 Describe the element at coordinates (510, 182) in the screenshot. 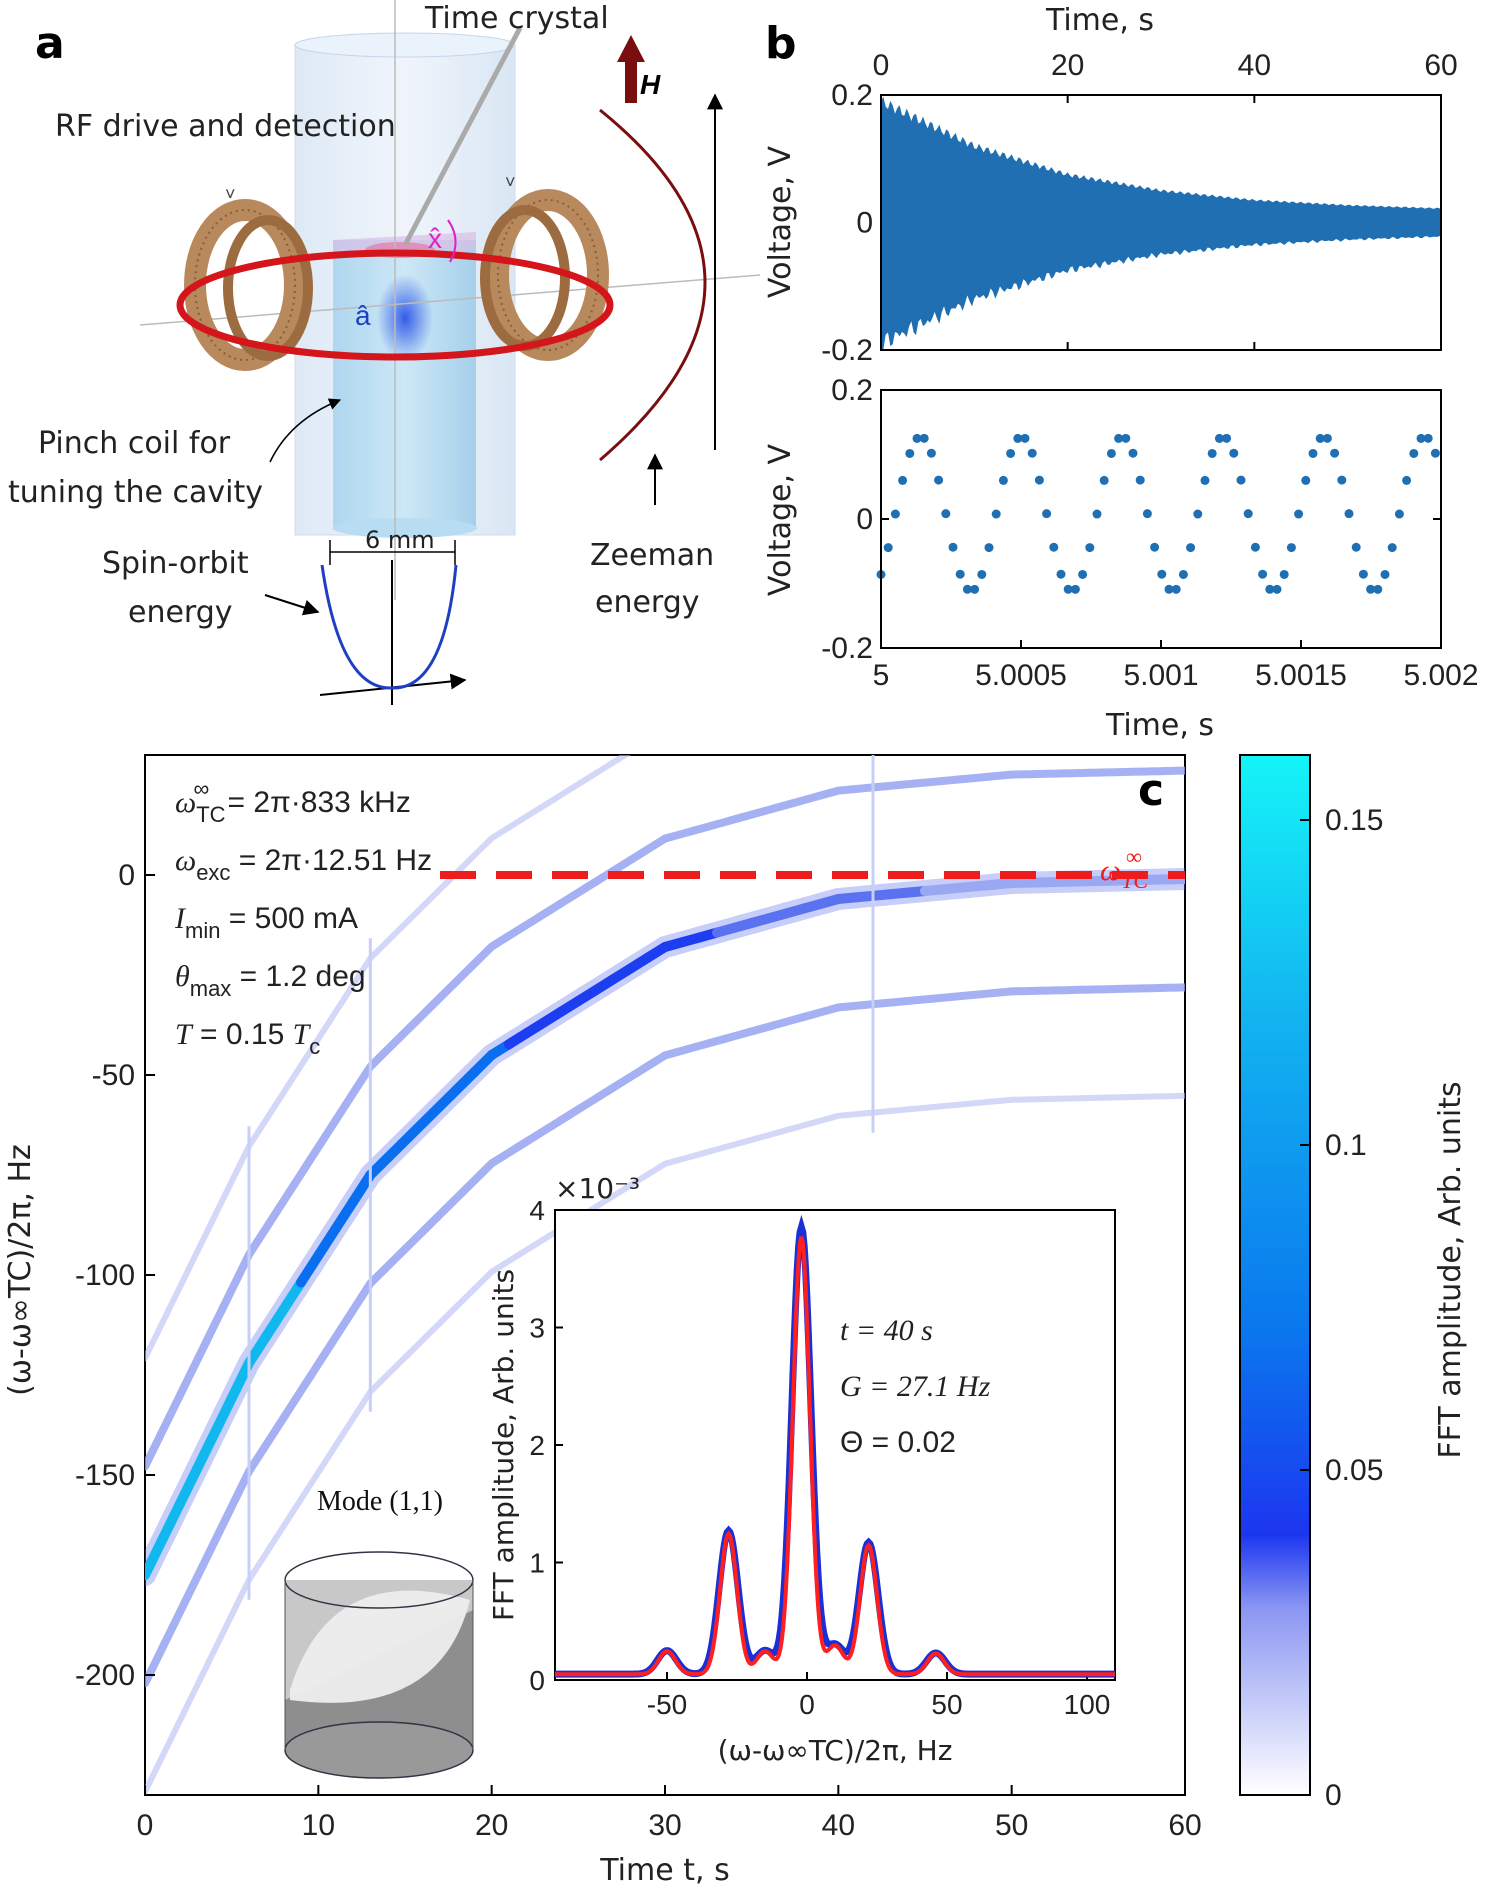

I see `right-coil-mark: ˅` at that location.